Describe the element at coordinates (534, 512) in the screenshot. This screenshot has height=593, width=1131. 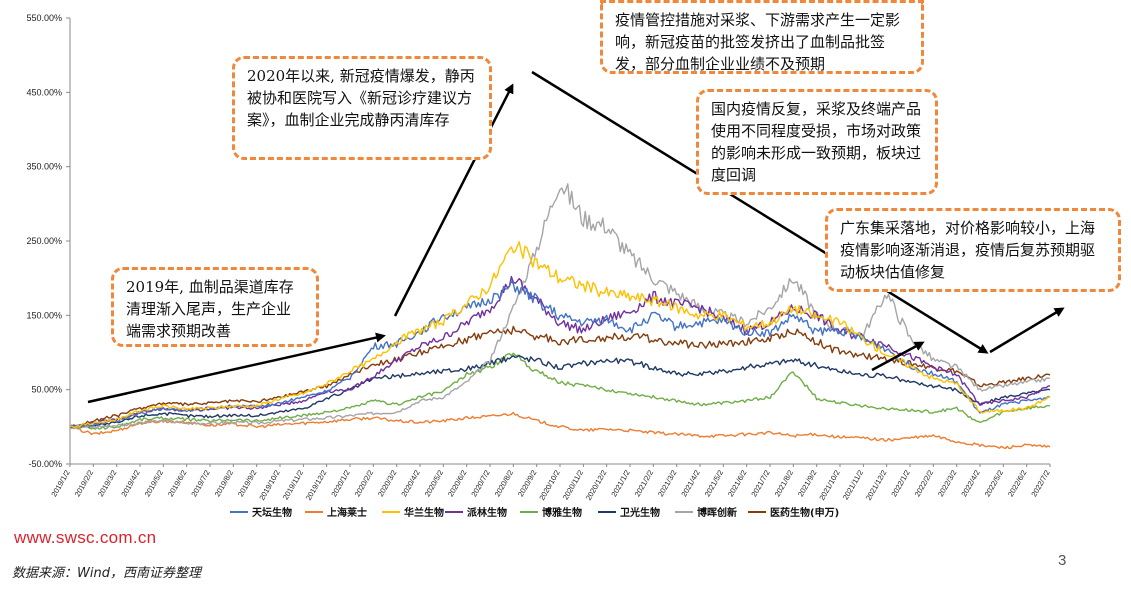
I see `legend: 天坛生物 上海莱士 华兰生物 派林生物 博雅生物 卫光生物 博晖创新 医药生物(申万)` at that location.